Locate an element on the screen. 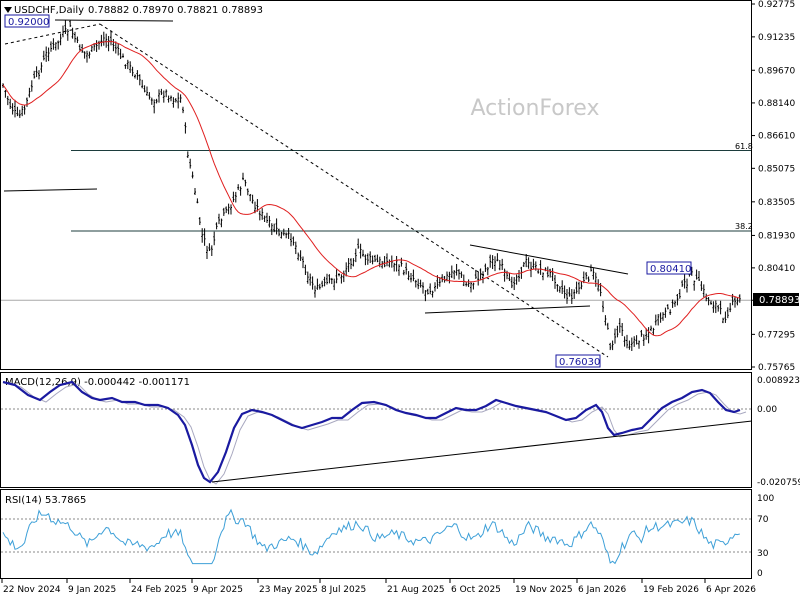 The image size is (800, 604). rsi-tick-30: 30 is located at coordinates (763, 554).